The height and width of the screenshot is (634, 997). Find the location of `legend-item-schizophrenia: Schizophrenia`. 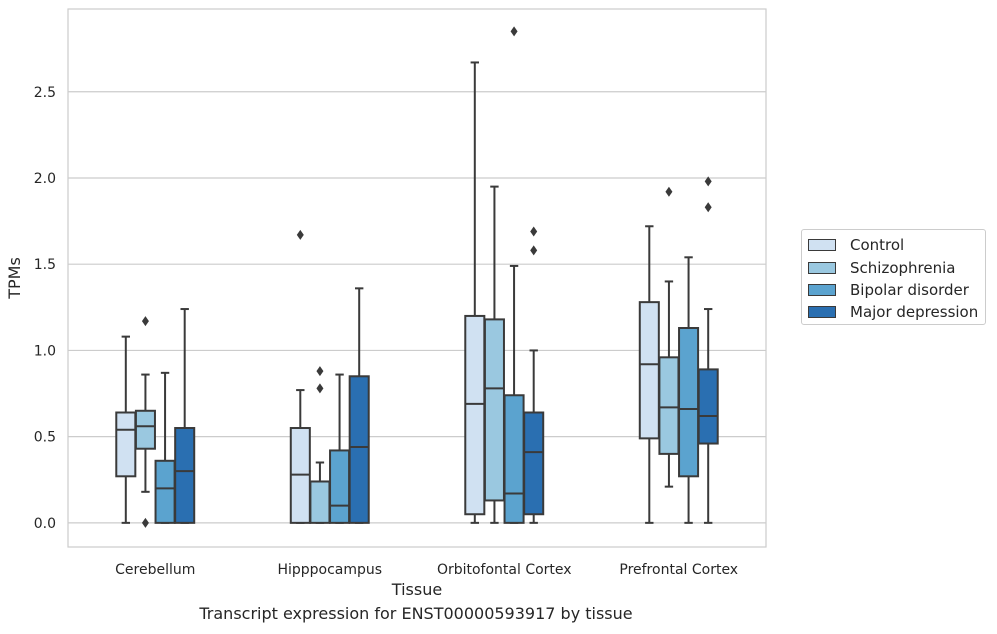

legend-item-schizophrenia: Schizophrenia is located at coordinates (881, 268).